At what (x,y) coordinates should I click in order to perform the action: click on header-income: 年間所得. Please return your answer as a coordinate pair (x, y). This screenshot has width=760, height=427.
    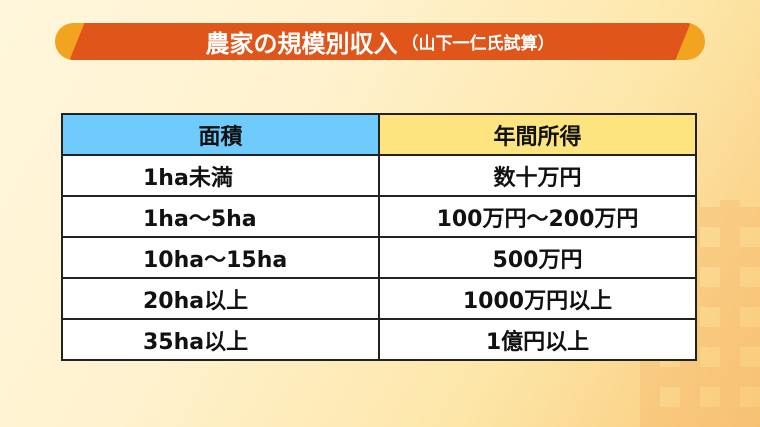
    Looking at the image, I should click on (537, 134).